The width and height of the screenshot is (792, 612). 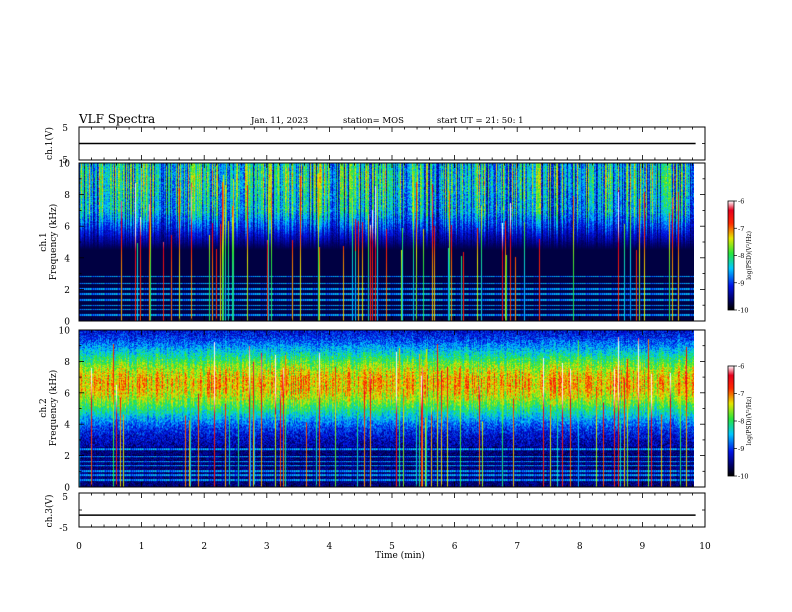 I want to click on x-axis-tick-labels: 0 1 2 3 4 5 6 7 8 9 10, so click(x=393, y=547).